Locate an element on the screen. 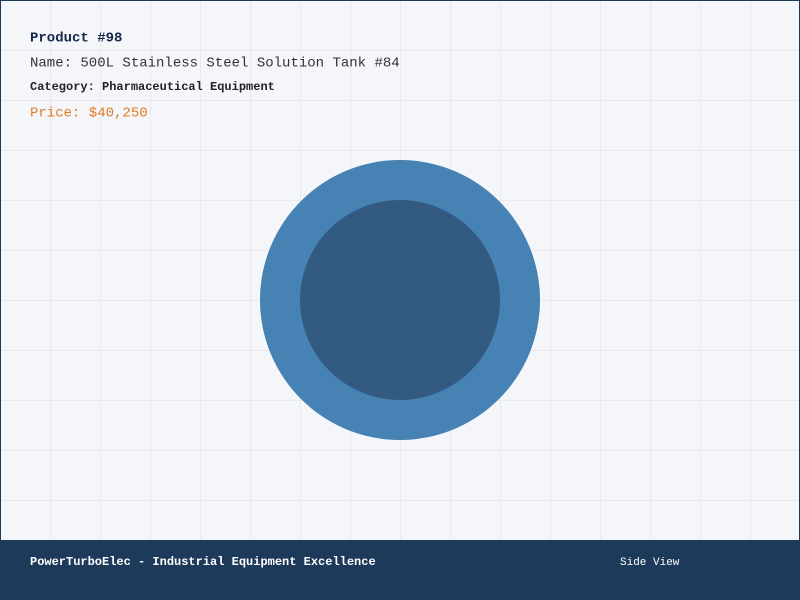 This screenshot has width=800, height=600. tank-inner is located at coordinates (400, 300).